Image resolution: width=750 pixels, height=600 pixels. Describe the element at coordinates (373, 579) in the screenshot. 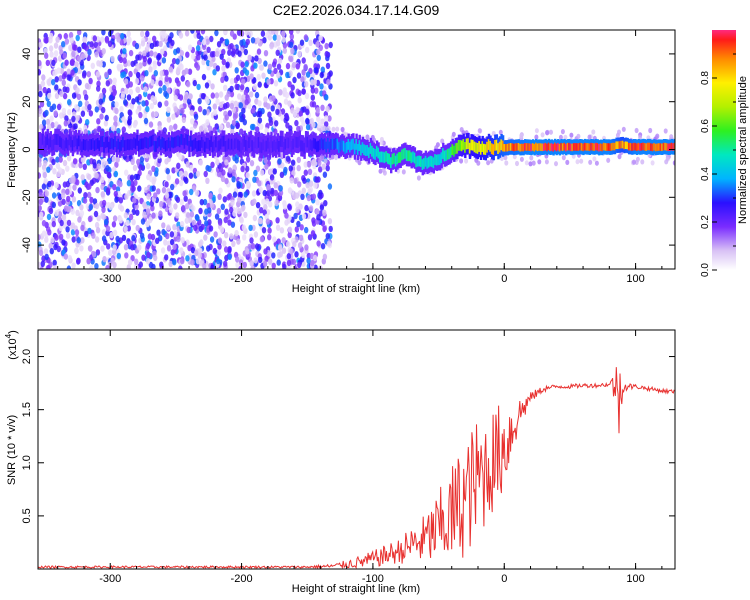

I see `snr-xtick-label: -100` at that location.